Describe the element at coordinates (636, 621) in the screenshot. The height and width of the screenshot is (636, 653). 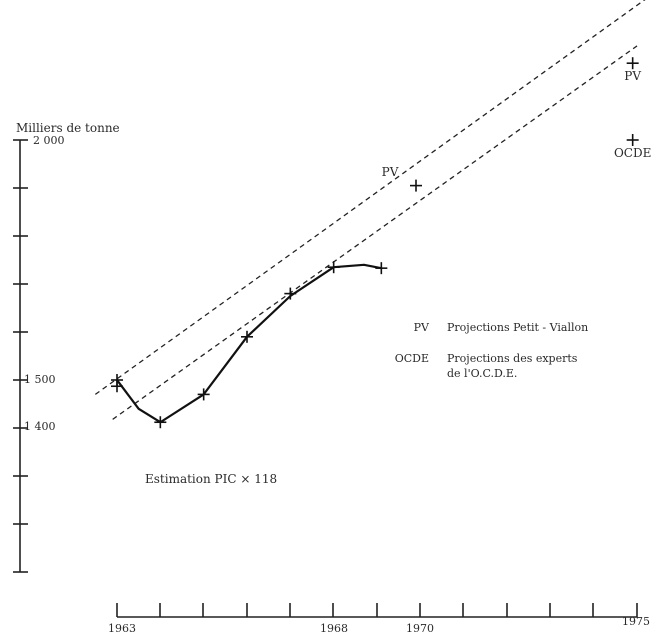
I see `x-tick-label: 1975` at that location.